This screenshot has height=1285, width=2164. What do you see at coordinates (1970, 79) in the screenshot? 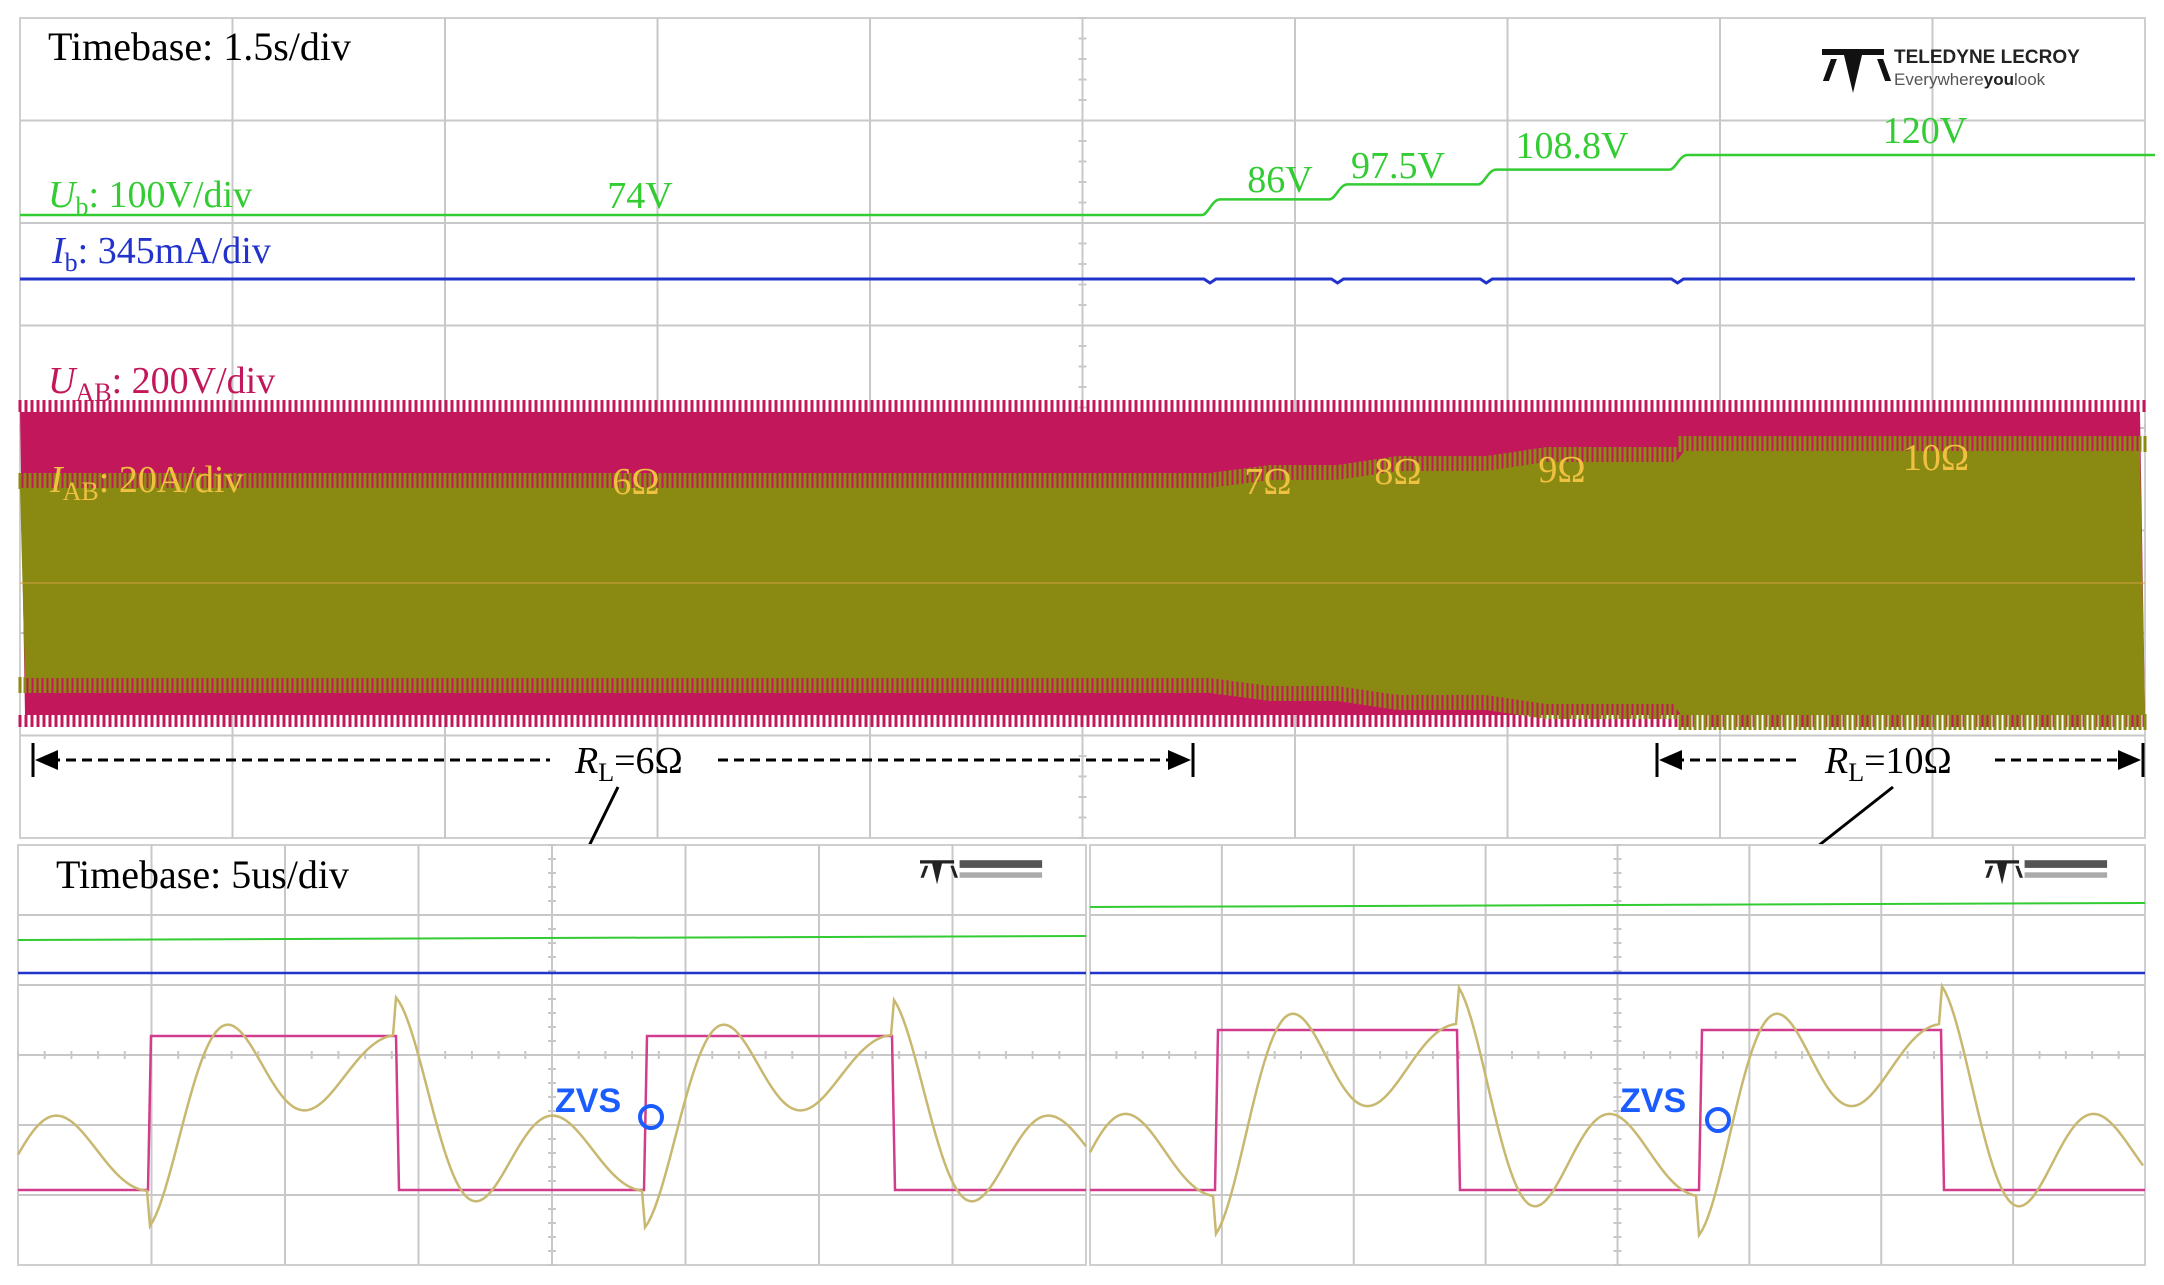
I see `logo-tagline: Everywhereyoulook` at bounding box center [1970, 79].